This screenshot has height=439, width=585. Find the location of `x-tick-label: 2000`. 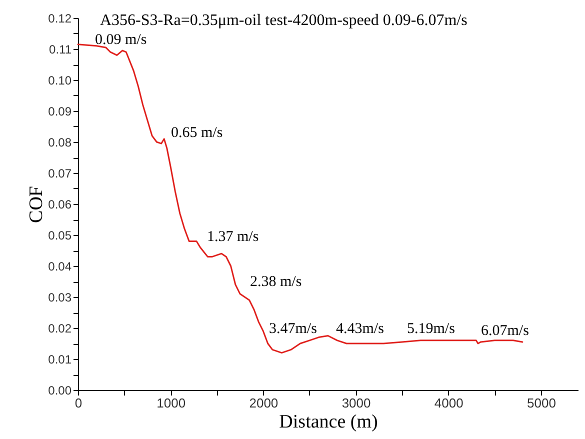

x-tick-label: 2000 is located at coordinates (263, 403).